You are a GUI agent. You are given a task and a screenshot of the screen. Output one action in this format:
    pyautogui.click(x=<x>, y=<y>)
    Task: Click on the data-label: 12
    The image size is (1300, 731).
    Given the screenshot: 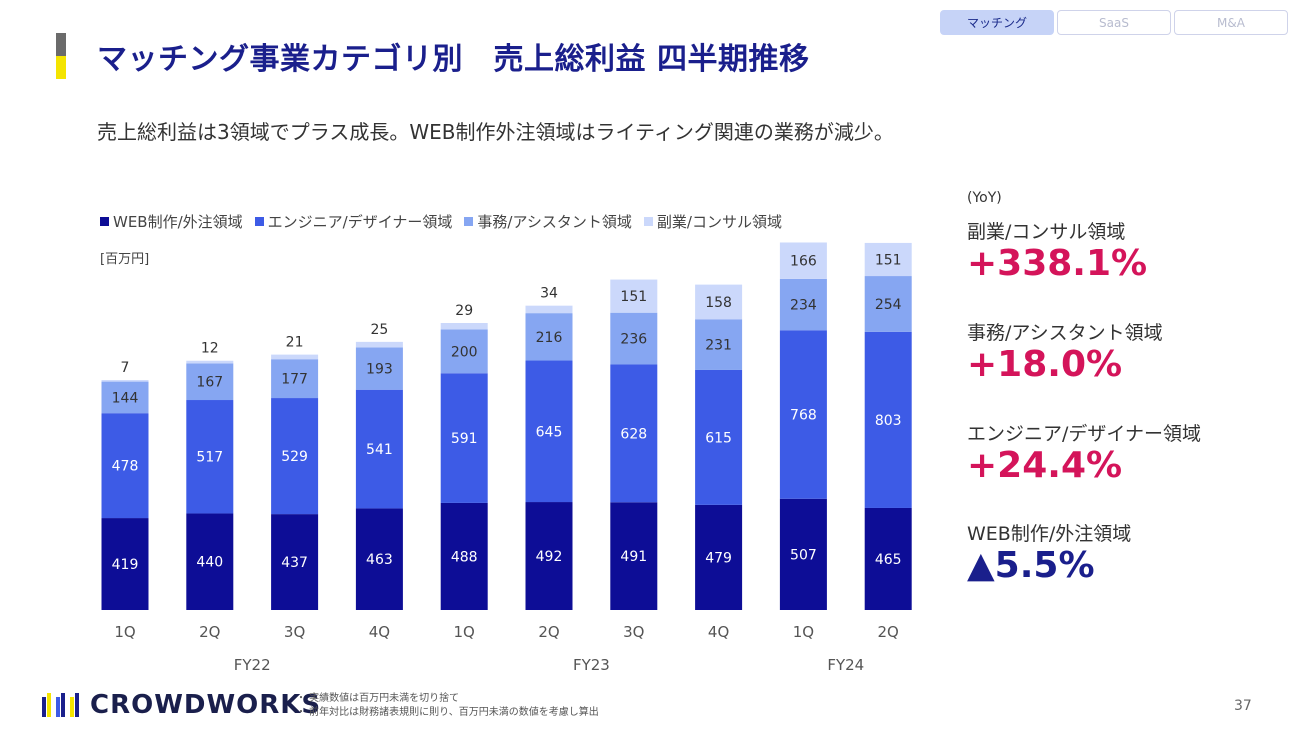 What is the action you would take?
    pyautogui.click(x=210, y=349)
    